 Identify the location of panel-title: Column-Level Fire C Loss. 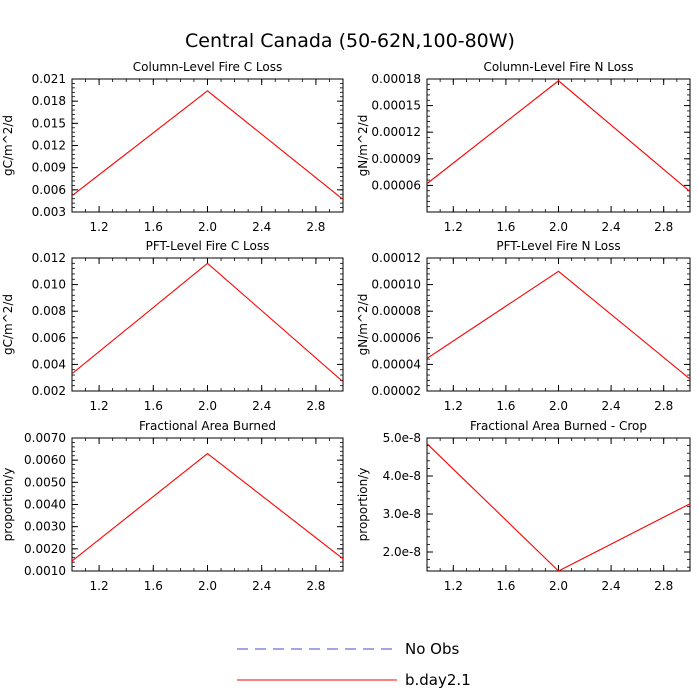
(208, 67).